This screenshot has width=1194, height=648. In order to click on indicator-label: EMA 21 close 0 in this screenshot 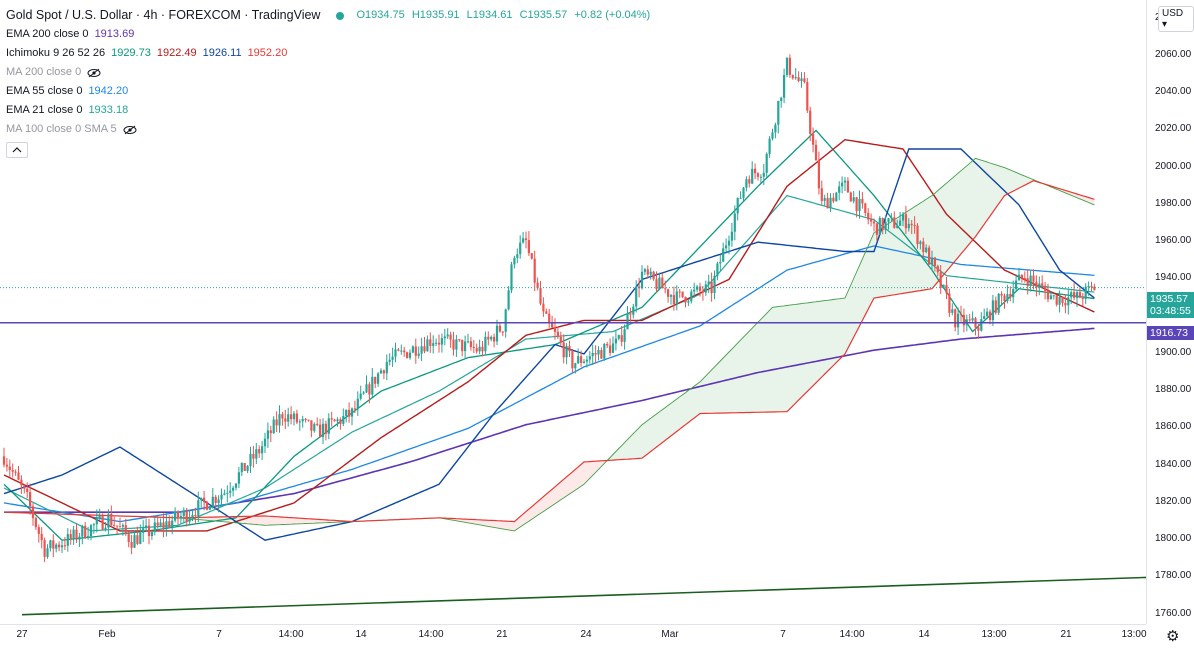, I will do `click(44, 110)`.